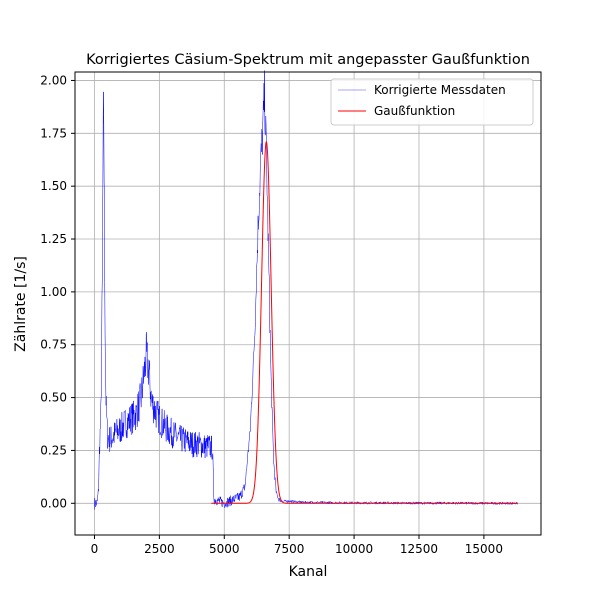 The image size is (600, 600). What do you see at coordinates (95, 549) in the screenshot?
I see `x-tick-label: 0` at bounding box center [95, 549].